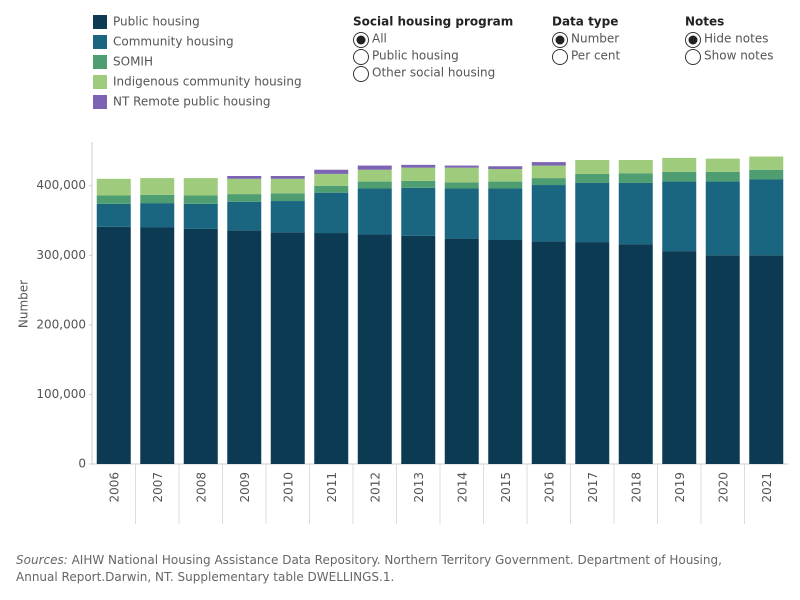 The width and height of the screenshot is (800, 600). I want to click on x-tick-label: 2013, so click(419, 487).